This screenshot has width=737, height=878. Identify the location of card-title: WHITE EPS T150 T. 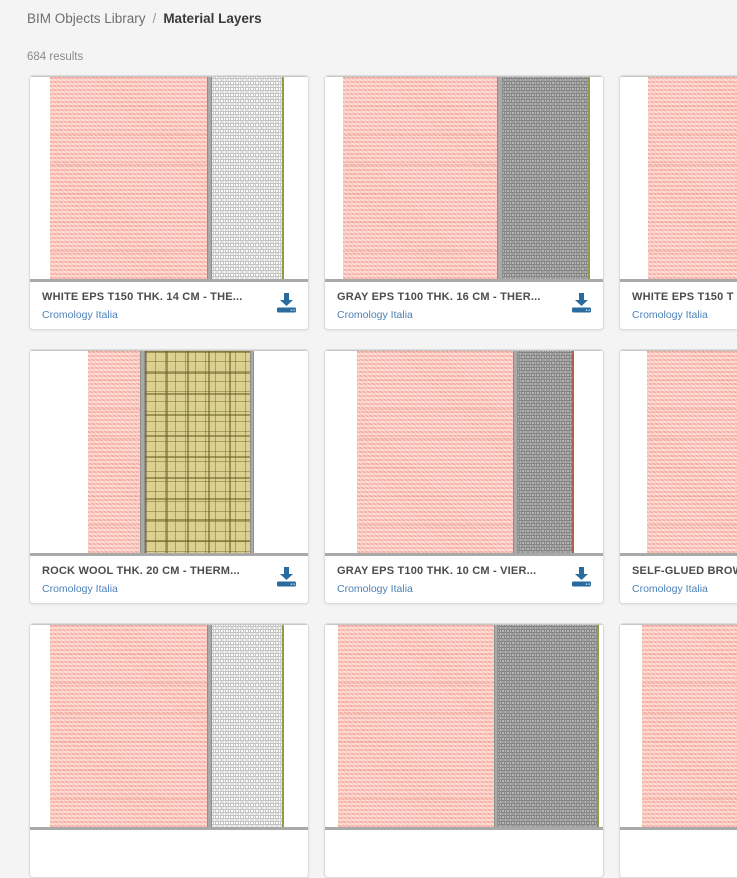
(683, 297).